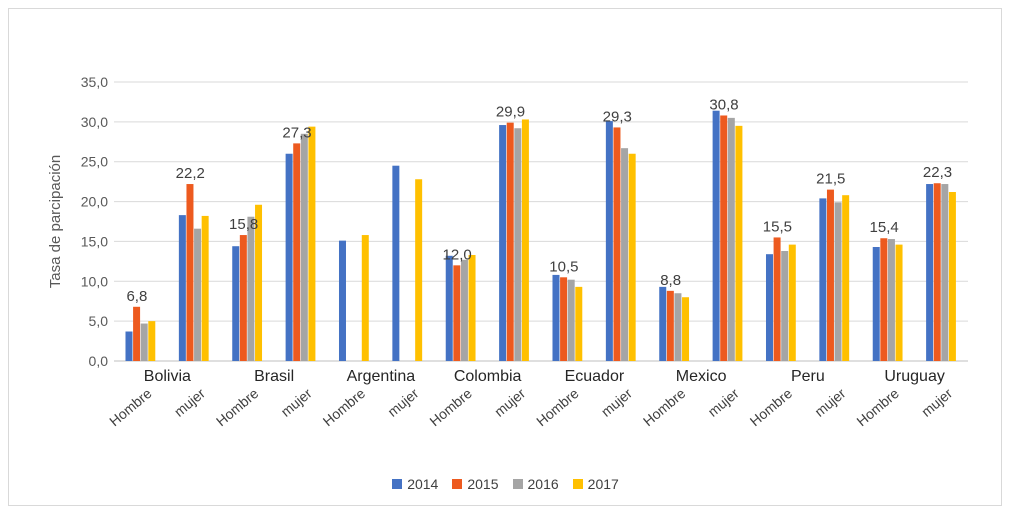  Describe the element at coordinates (595, 376) in the screenshot. I see `country-label: Ecuador` at that location.